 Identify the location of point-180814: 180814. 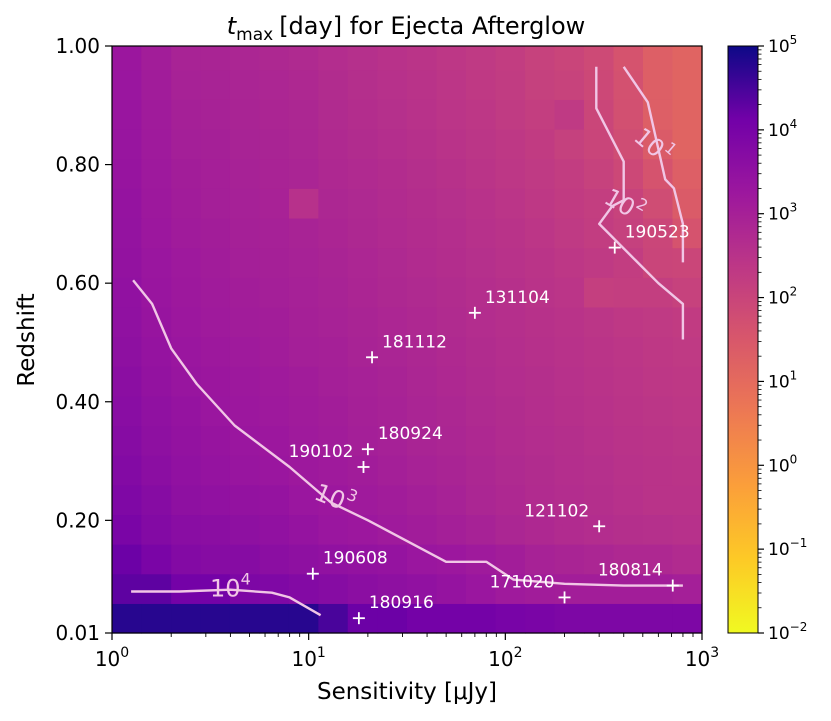
(638, 576).